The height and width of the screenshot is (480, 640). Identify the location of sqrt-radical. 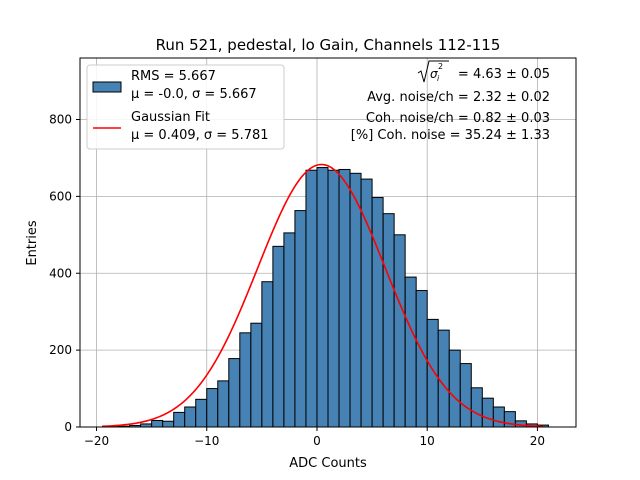
(433, 71).